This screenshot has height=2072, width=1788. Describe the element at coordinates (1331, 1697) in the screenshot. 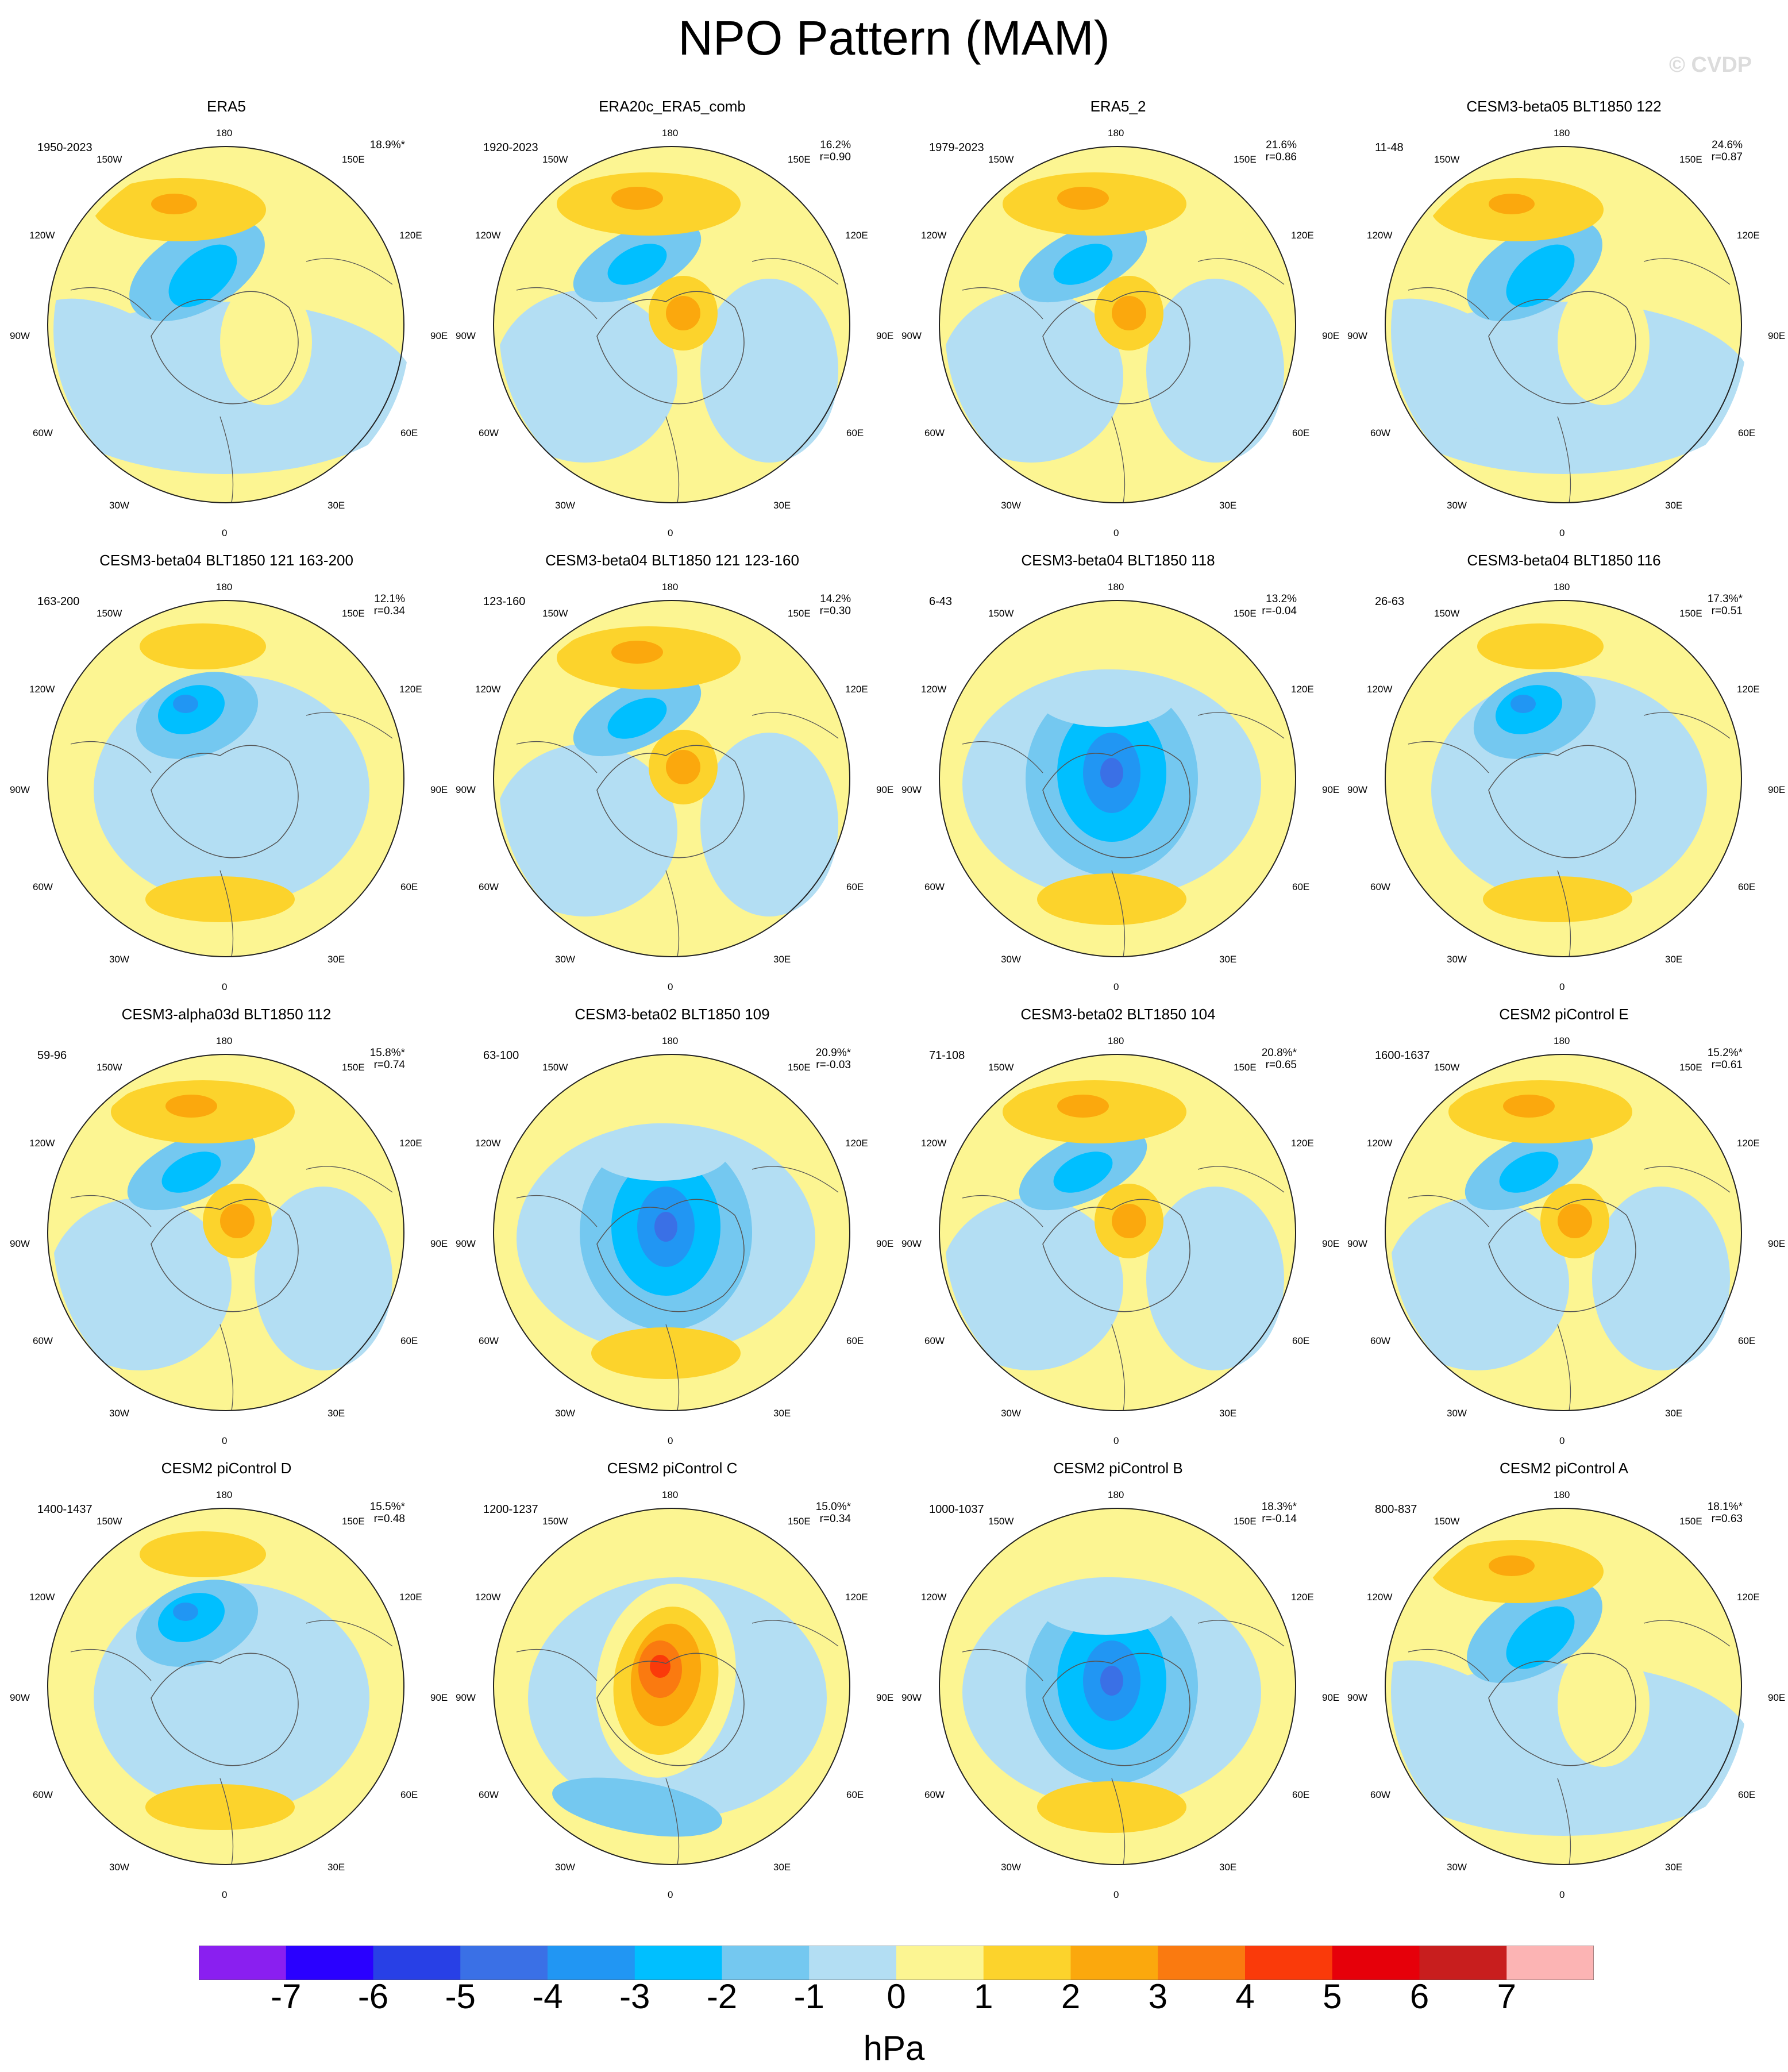

I see `label-90e: 90E` at that location.